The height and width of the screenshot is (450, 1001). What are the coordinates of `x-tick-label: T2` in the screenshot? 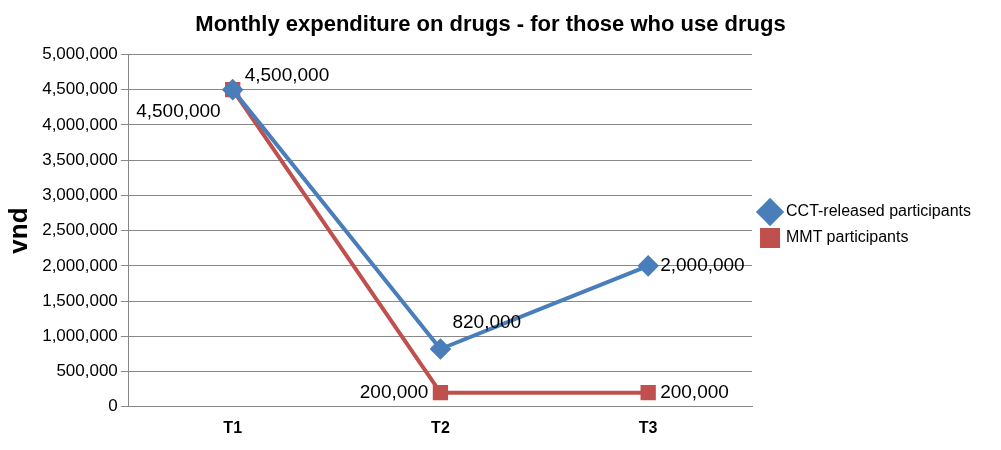 It's located at (440, 427).